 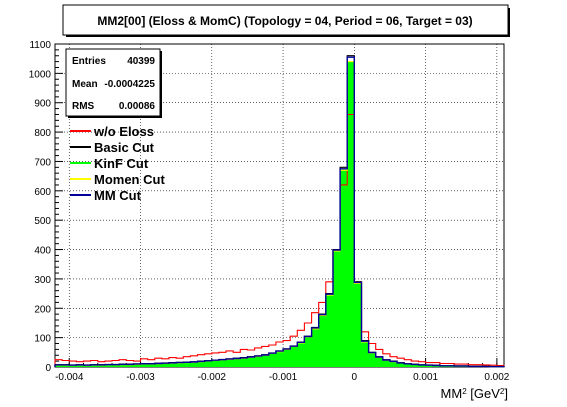 What do you see at coordinates (137, 106) in the screenshot?
I see `stats-rms-value: 0.00086` at bounding box center [137, 106].